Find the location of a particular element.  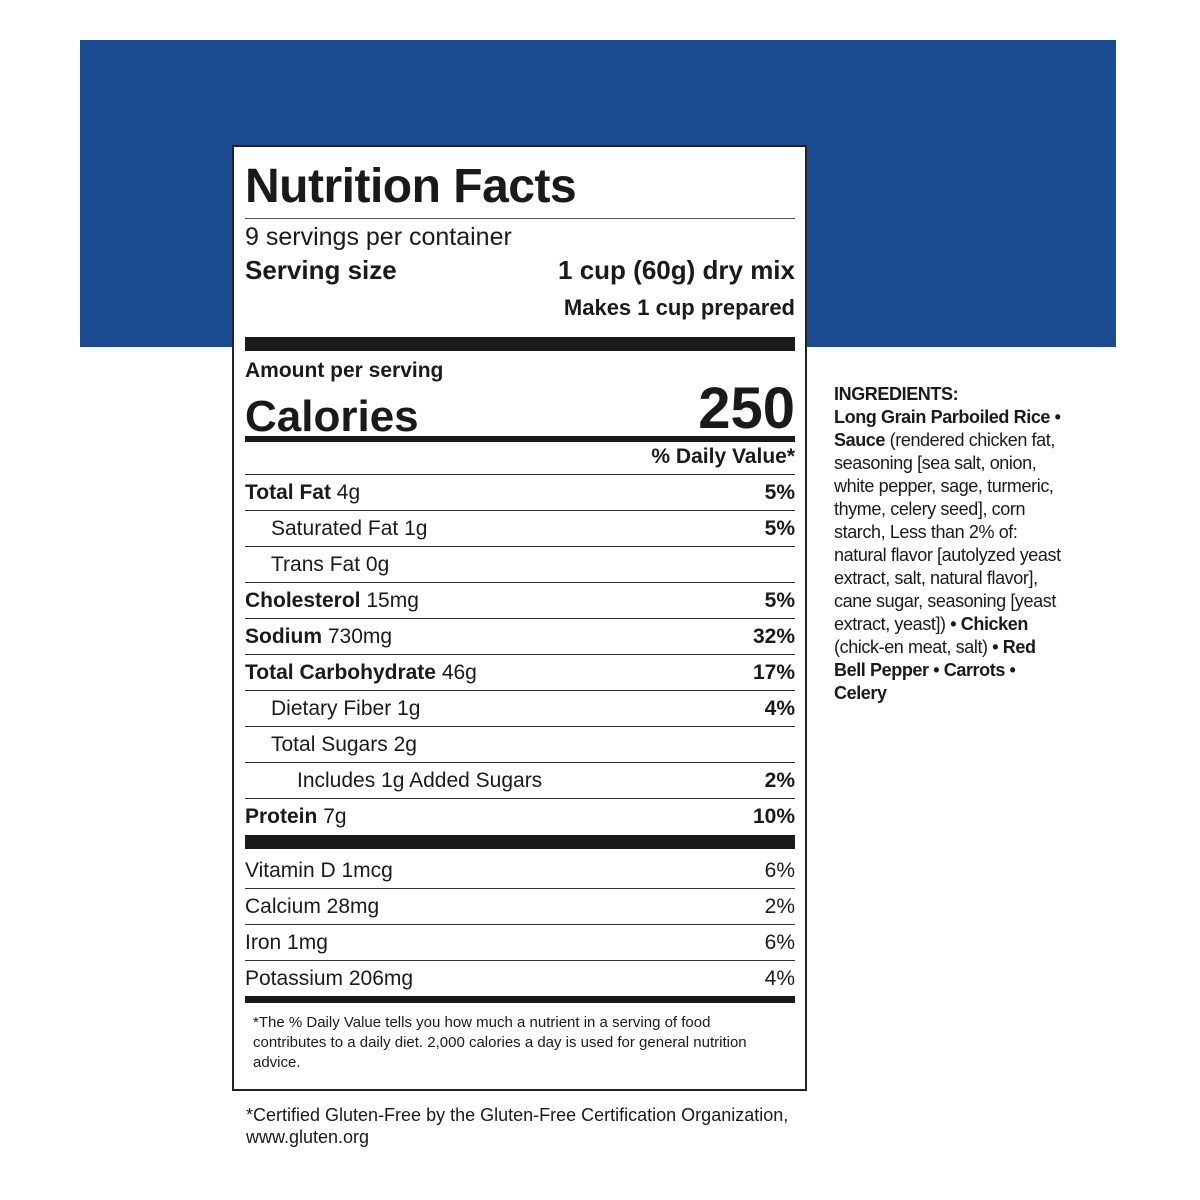

nutrient-row: Includes 1g Added Sugars 2% is located at coordinates (520, 780).